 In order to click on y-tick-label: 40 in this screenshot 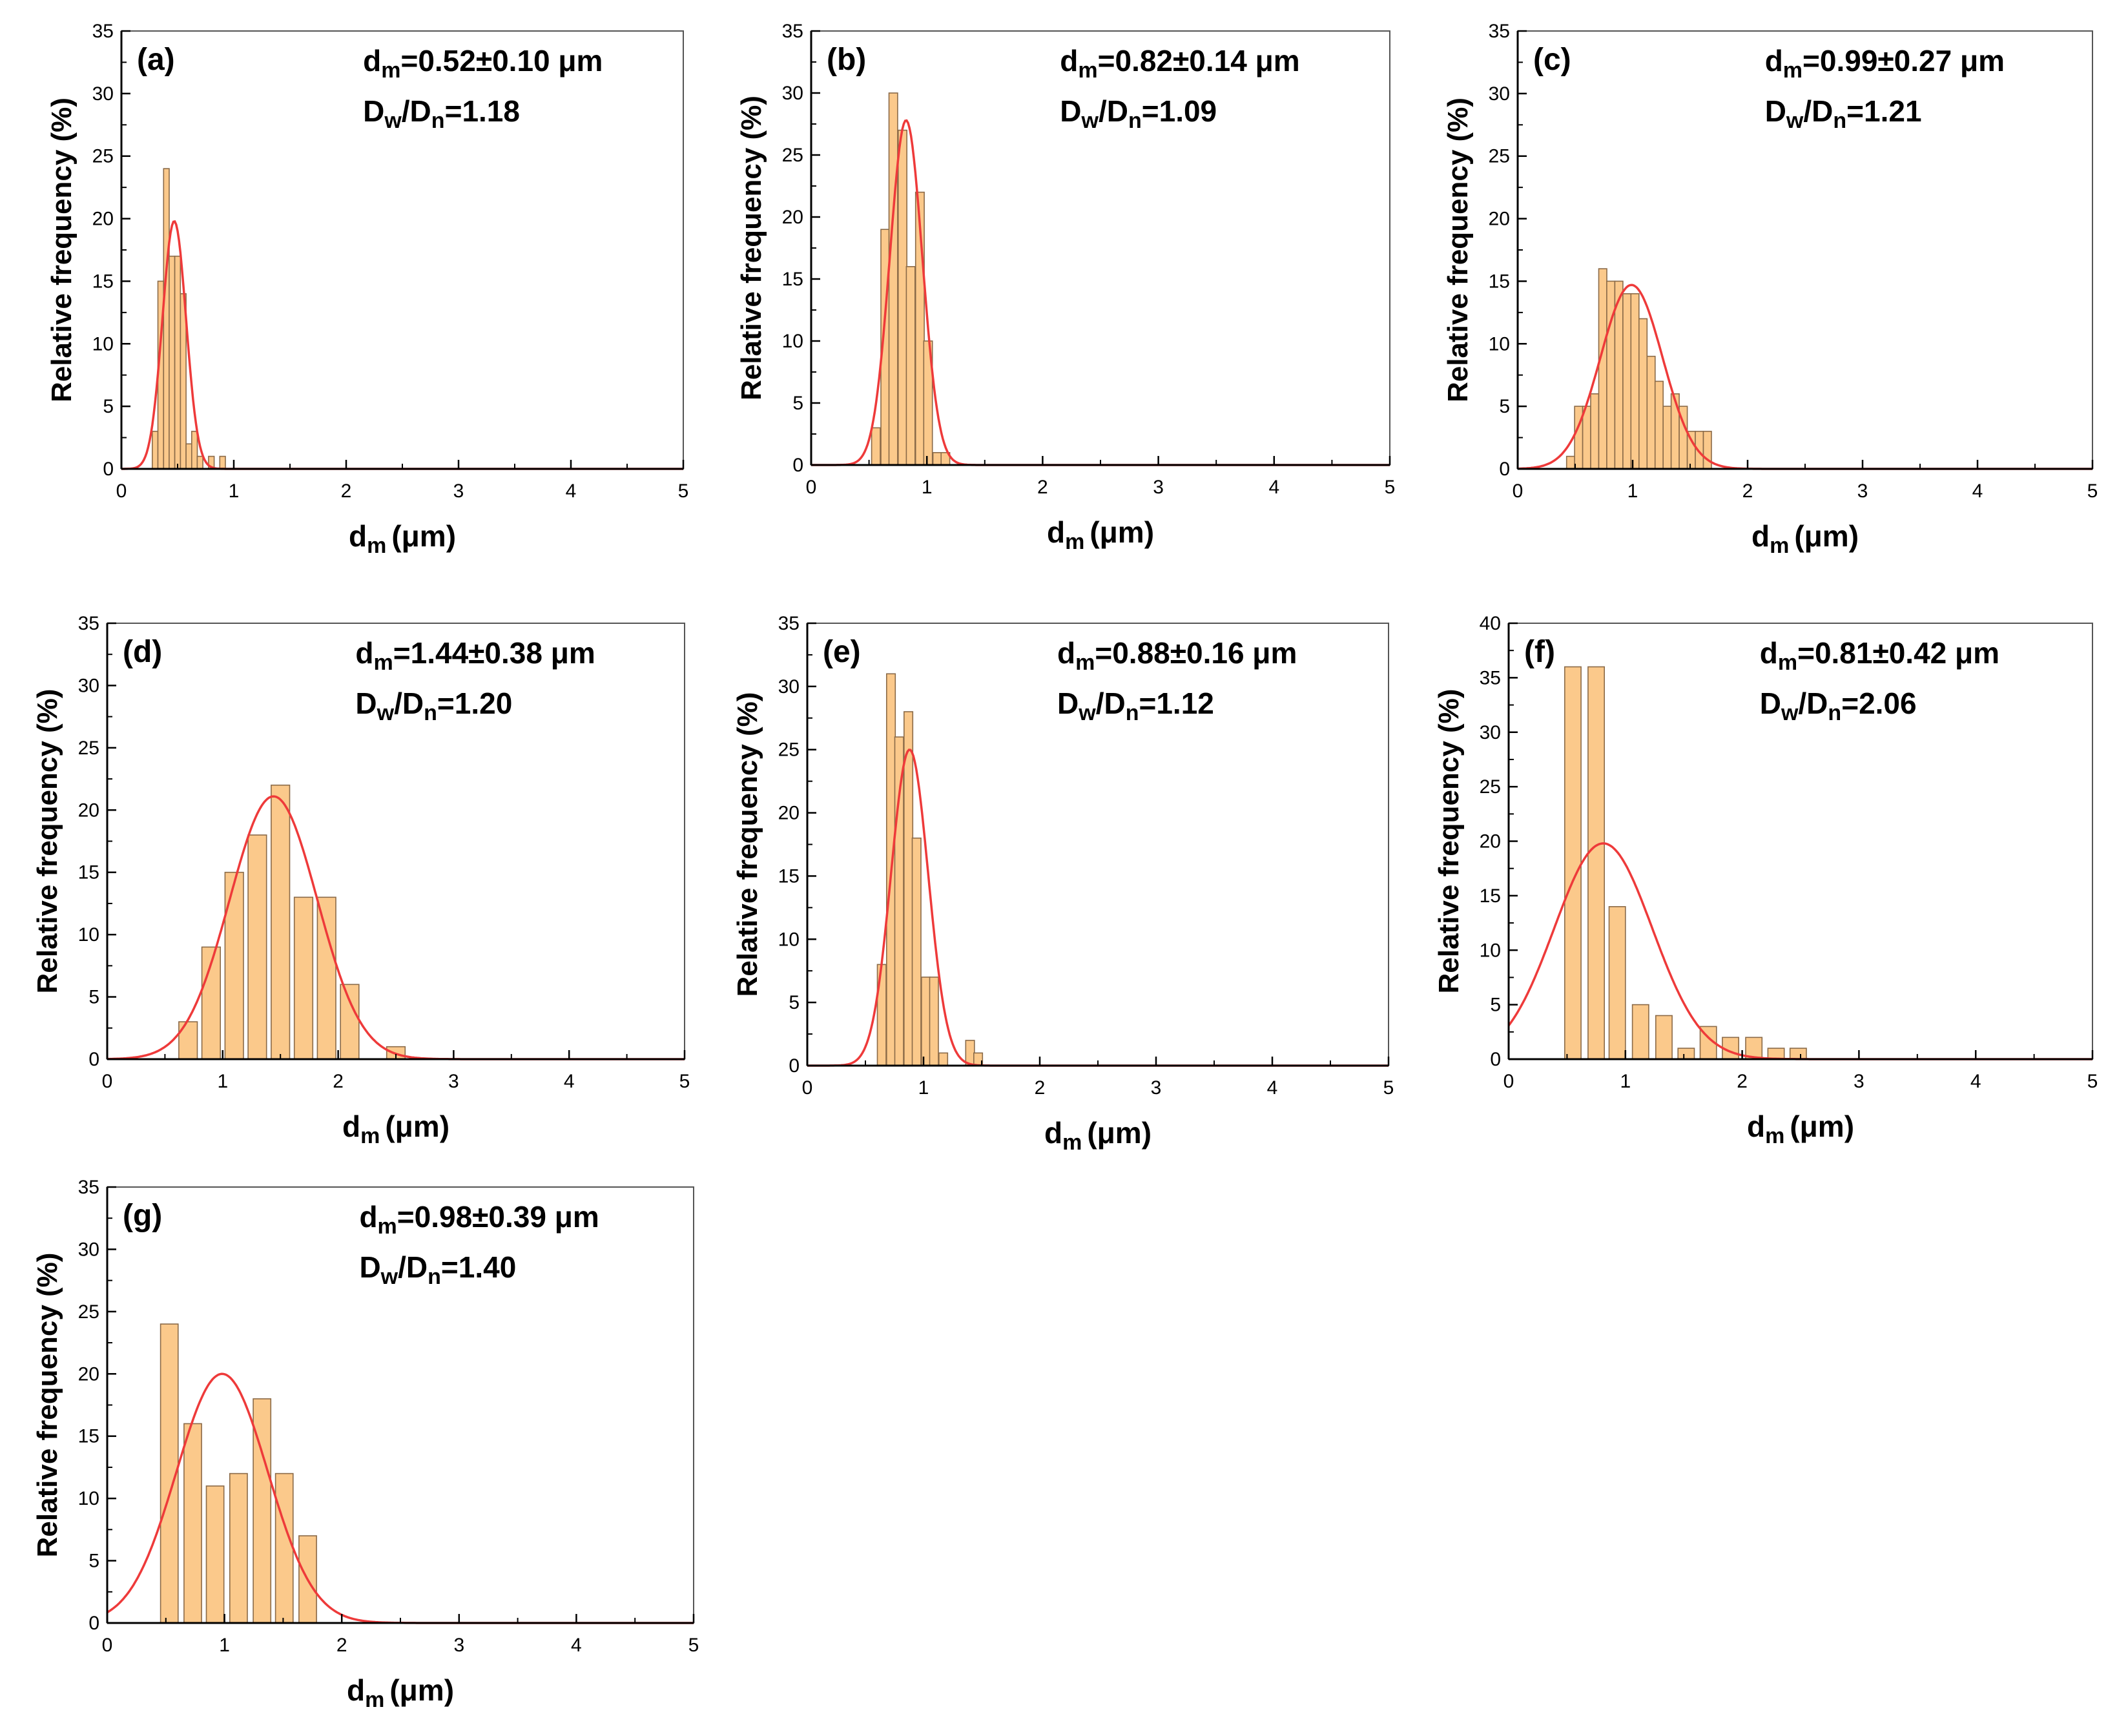, I will do `click(1490, 623)`.